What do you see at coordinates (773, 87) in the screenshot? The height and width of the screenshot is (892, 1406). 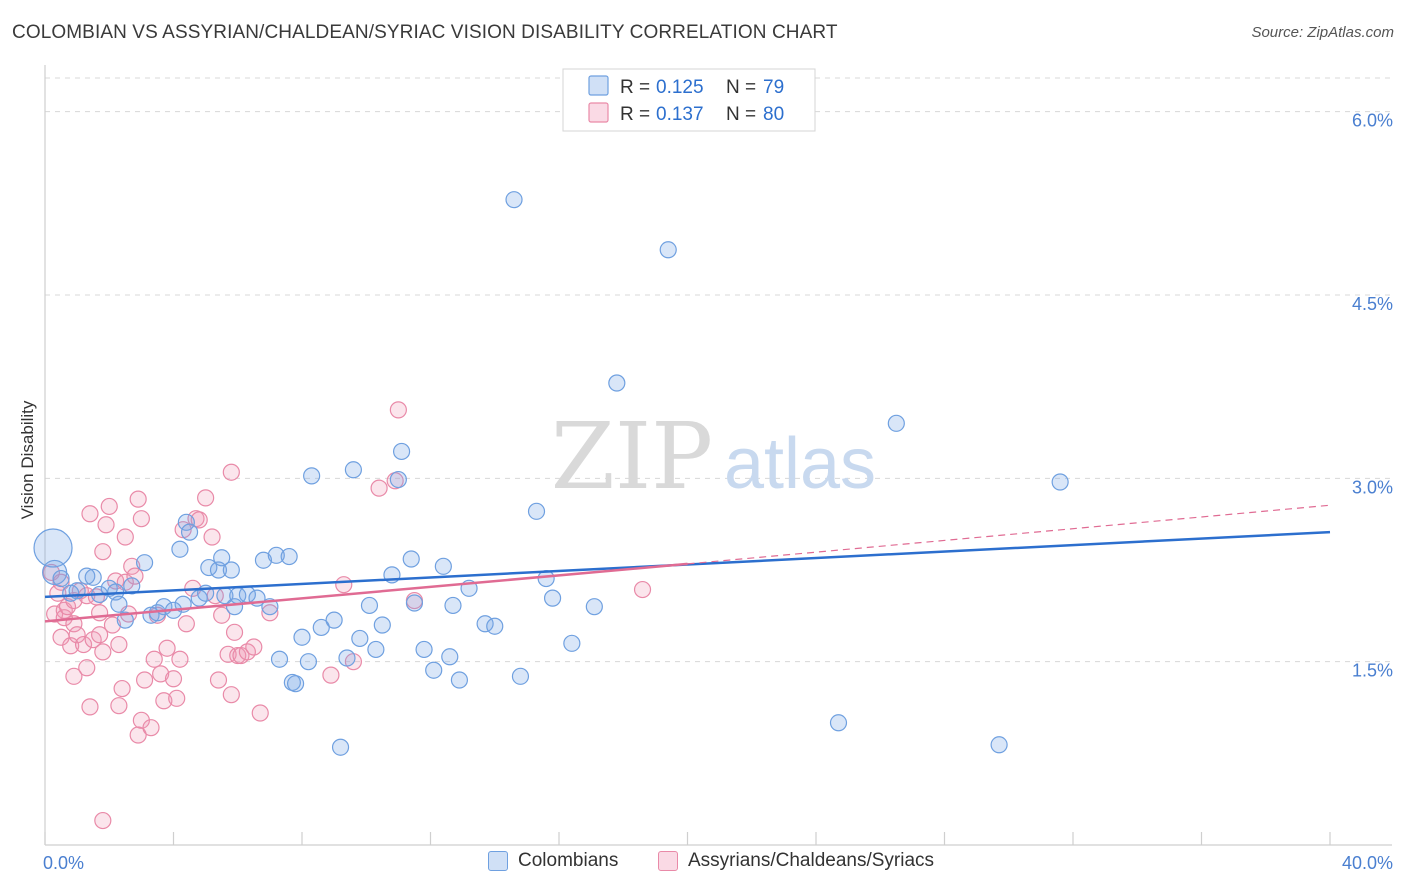 I see `legend-n-value-blue: 79` at bounding box center [773, 87].